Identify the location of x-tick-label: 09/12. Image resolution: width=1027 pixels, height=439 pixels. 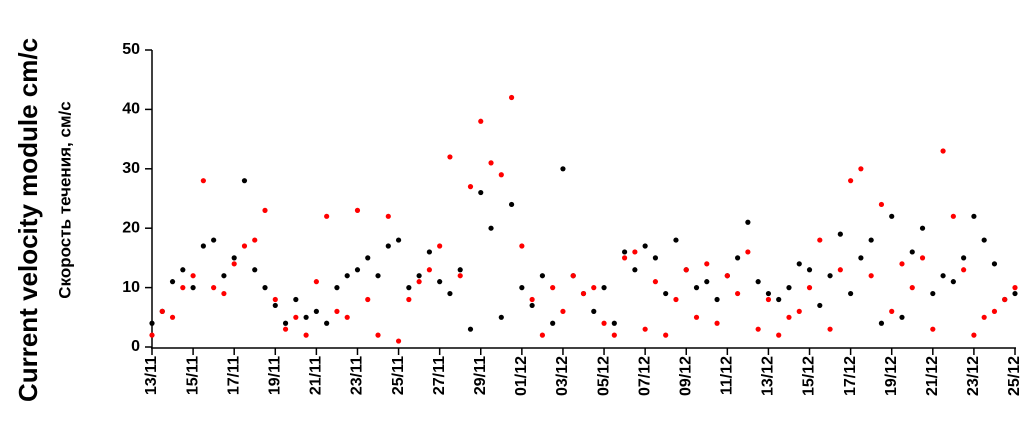
(685, 376).